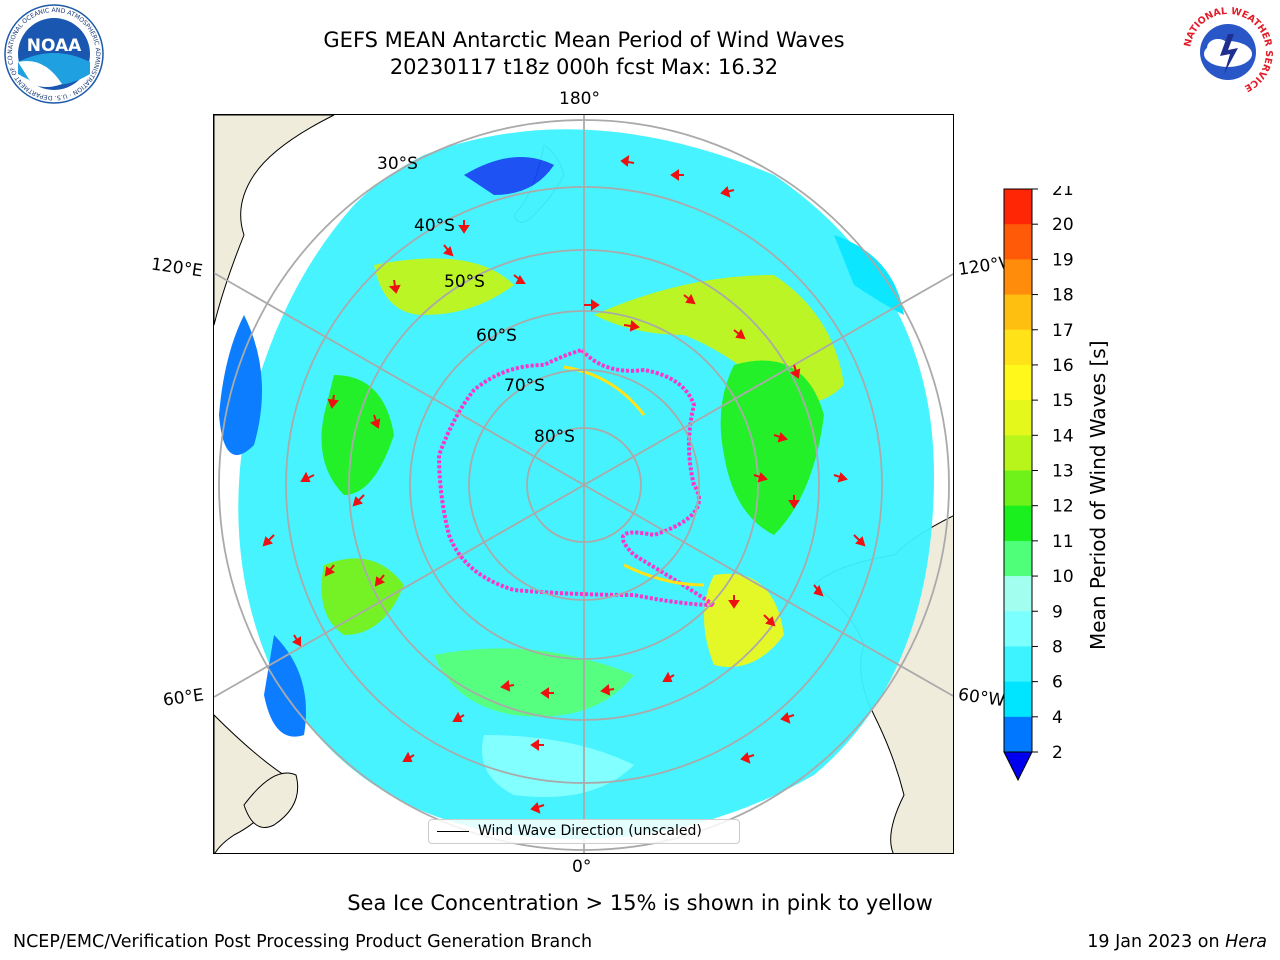  Describe the element at coordinates (1063, 577) in the screenshot. I see `colorbar-tick-label: 10` at that location.